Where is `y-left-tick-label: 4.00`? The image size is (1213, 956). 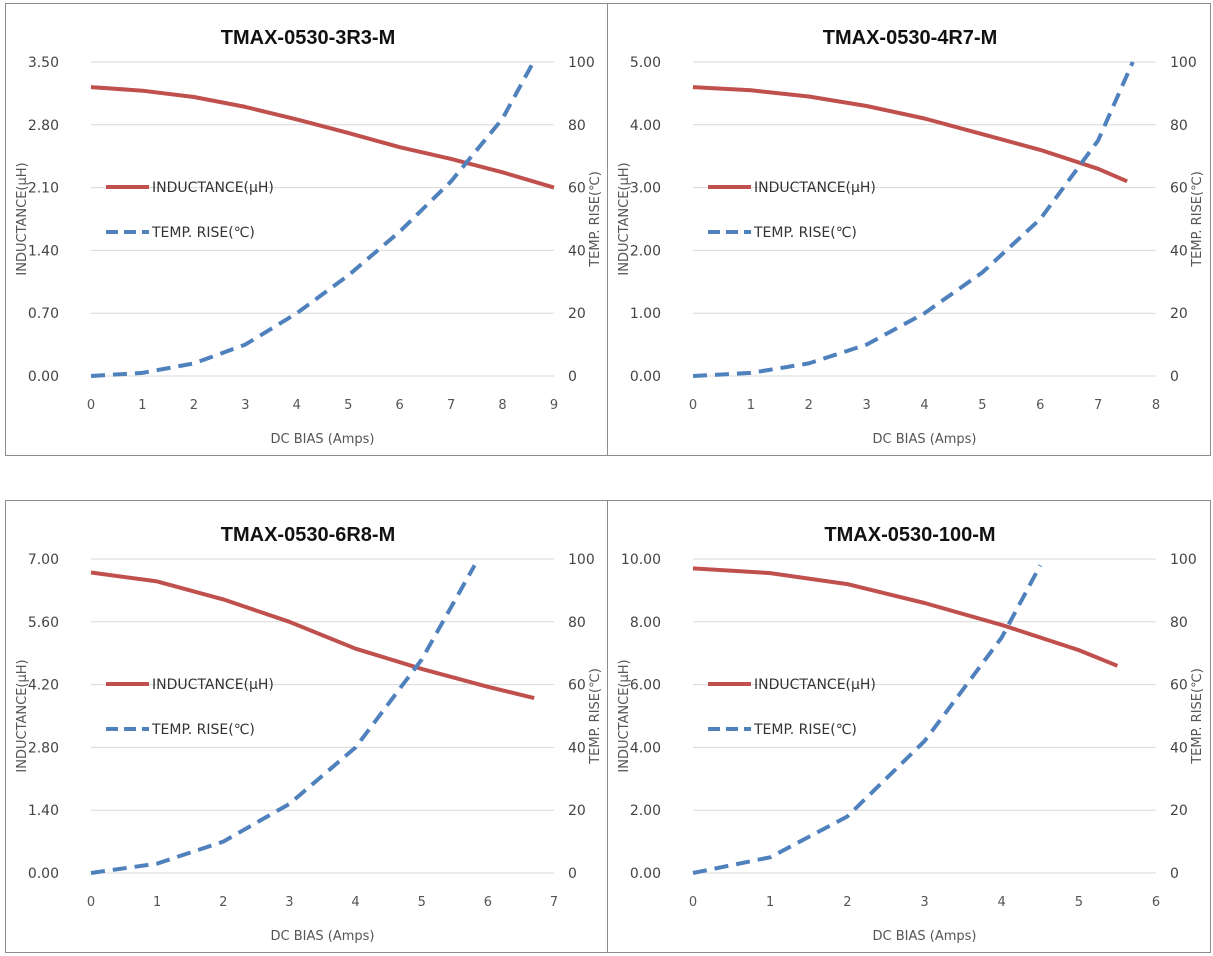 y-left-tick-label: 4.00 is located at coordinates (645, 126).